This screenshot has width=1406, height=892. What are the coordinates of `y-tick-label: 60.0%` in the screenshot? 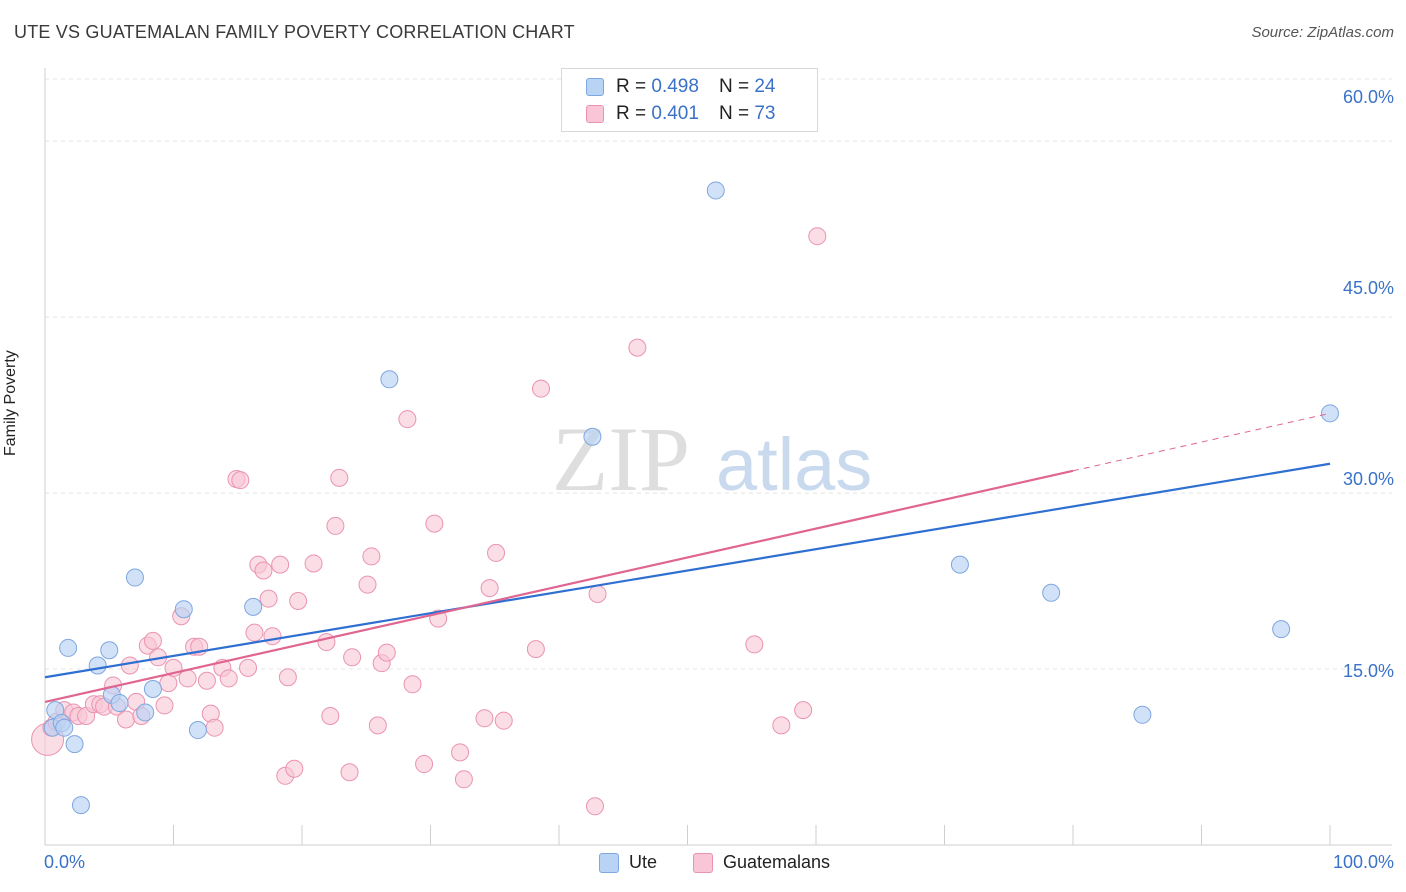 It's located at (1368, 97).